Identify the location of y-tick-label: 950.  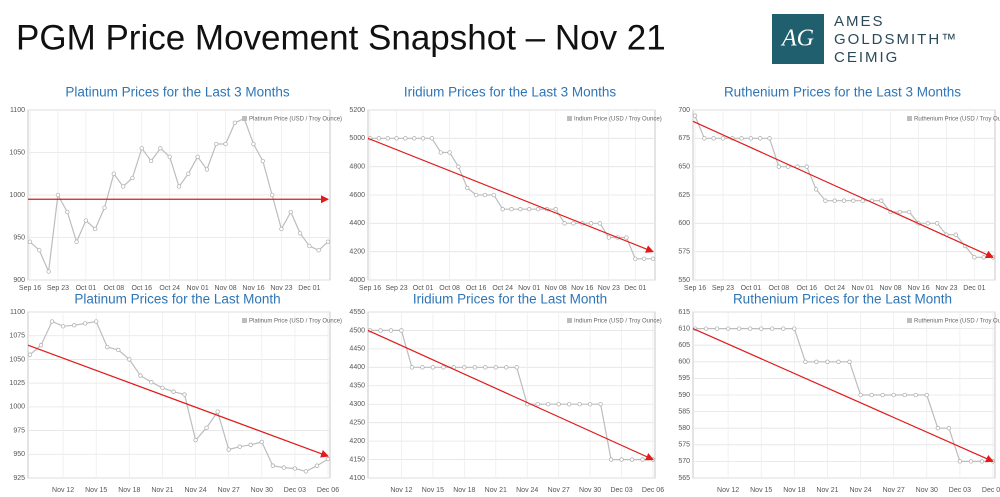
(19, 454).